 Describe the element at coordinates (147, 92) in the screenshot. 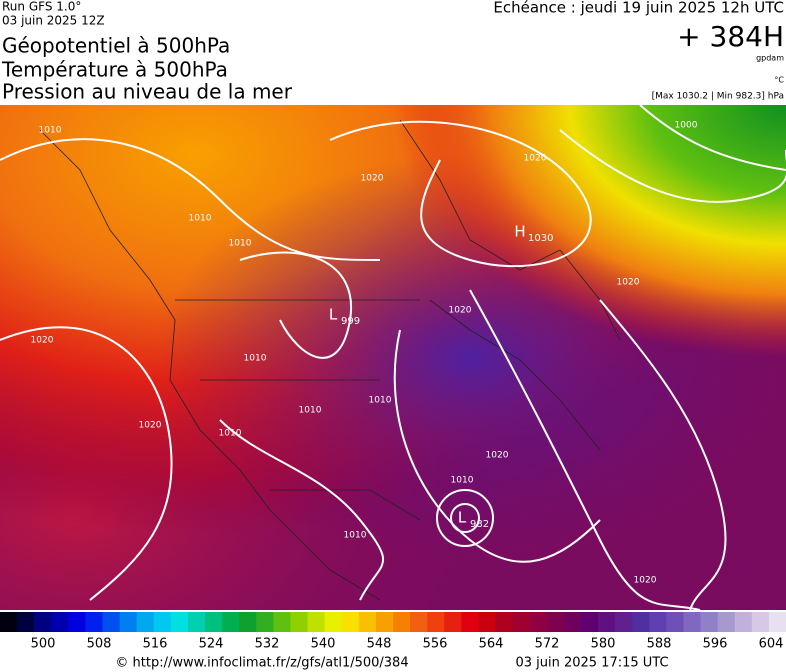

I see `title: Pression au niveau de la mer` at that location.